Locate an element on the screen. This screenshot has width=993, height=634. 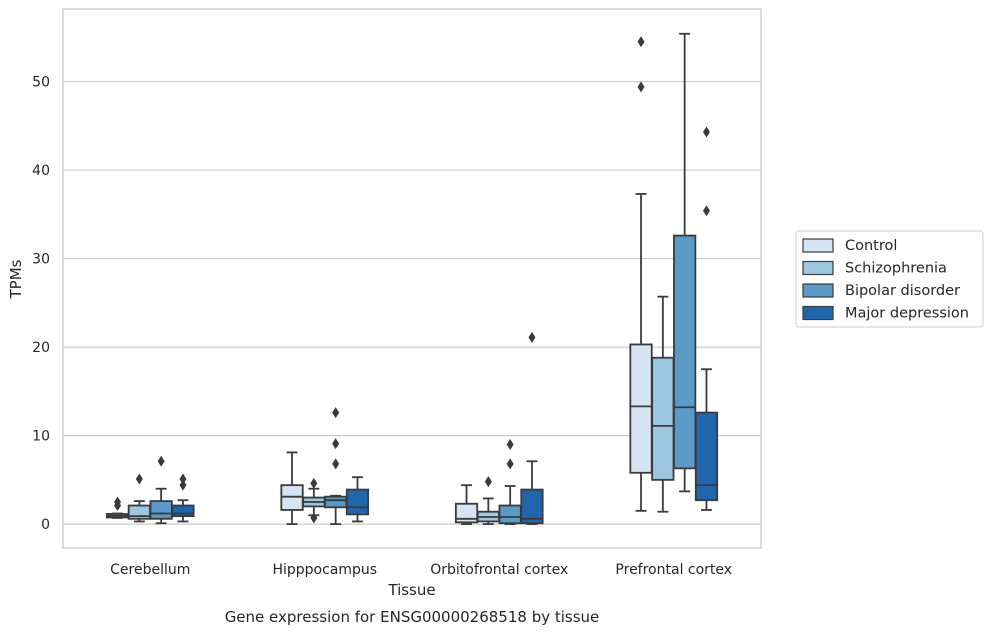
x-tick-label: Hipppocampus is located at coordinates (324, 570).